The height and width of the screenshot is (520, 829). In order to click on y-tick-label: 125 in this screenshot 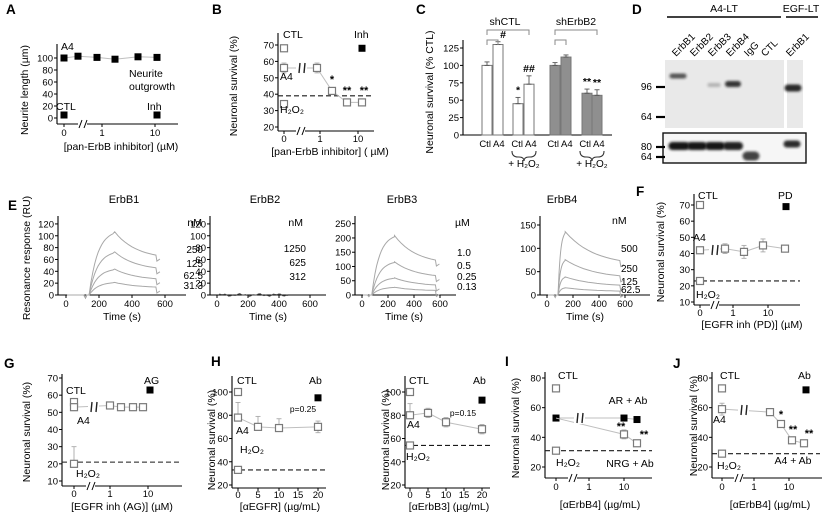, I will do `click(451, 49)`.